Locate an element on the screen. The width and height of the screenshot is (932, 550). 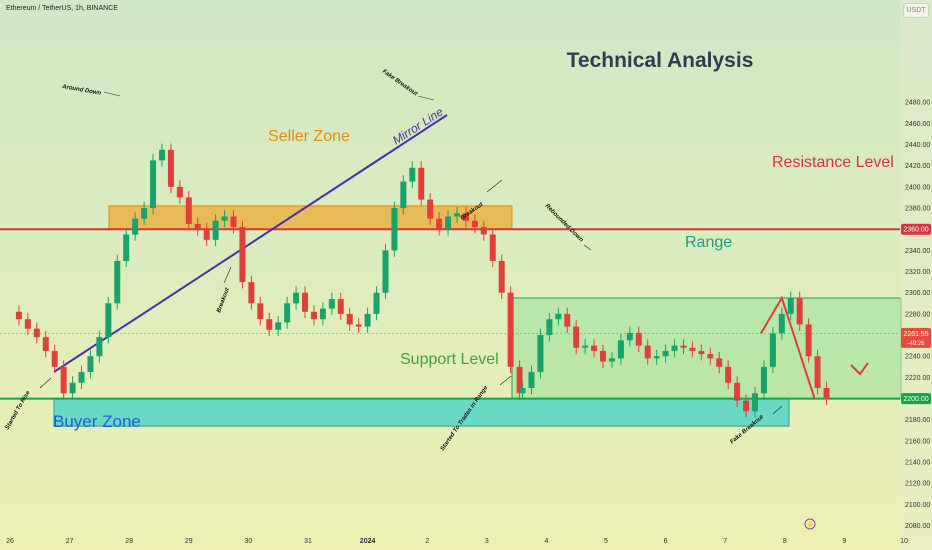
time-tick-label: 2024 is located at coordinates (368, 541).